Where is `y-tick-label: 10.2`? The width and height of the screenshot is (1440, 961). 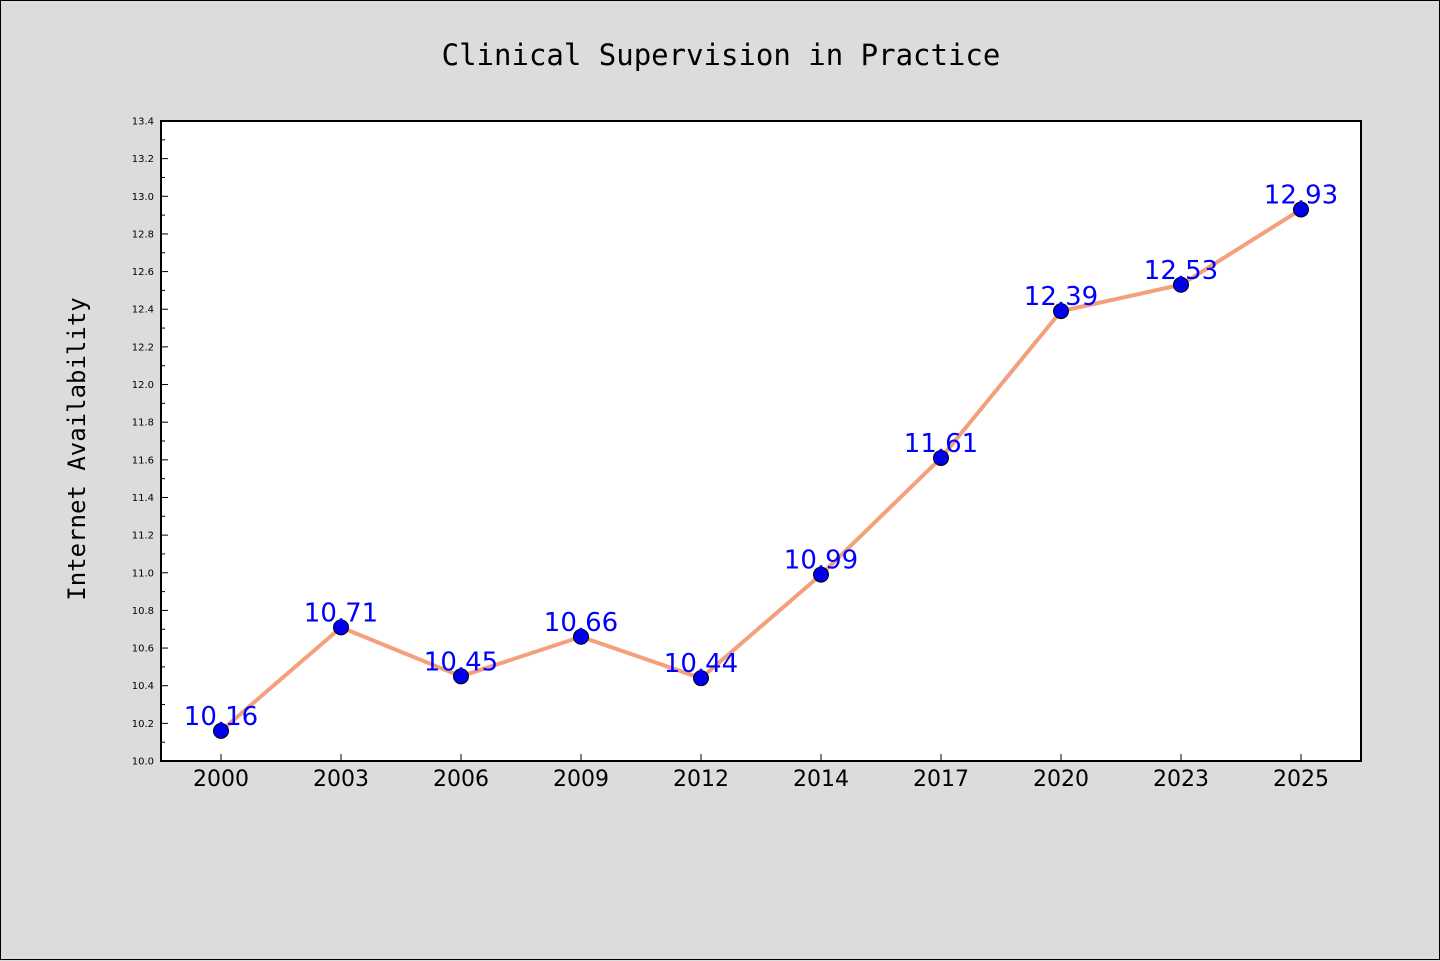
y-tick-label: 10.2 is located at coordinates (143, 724).